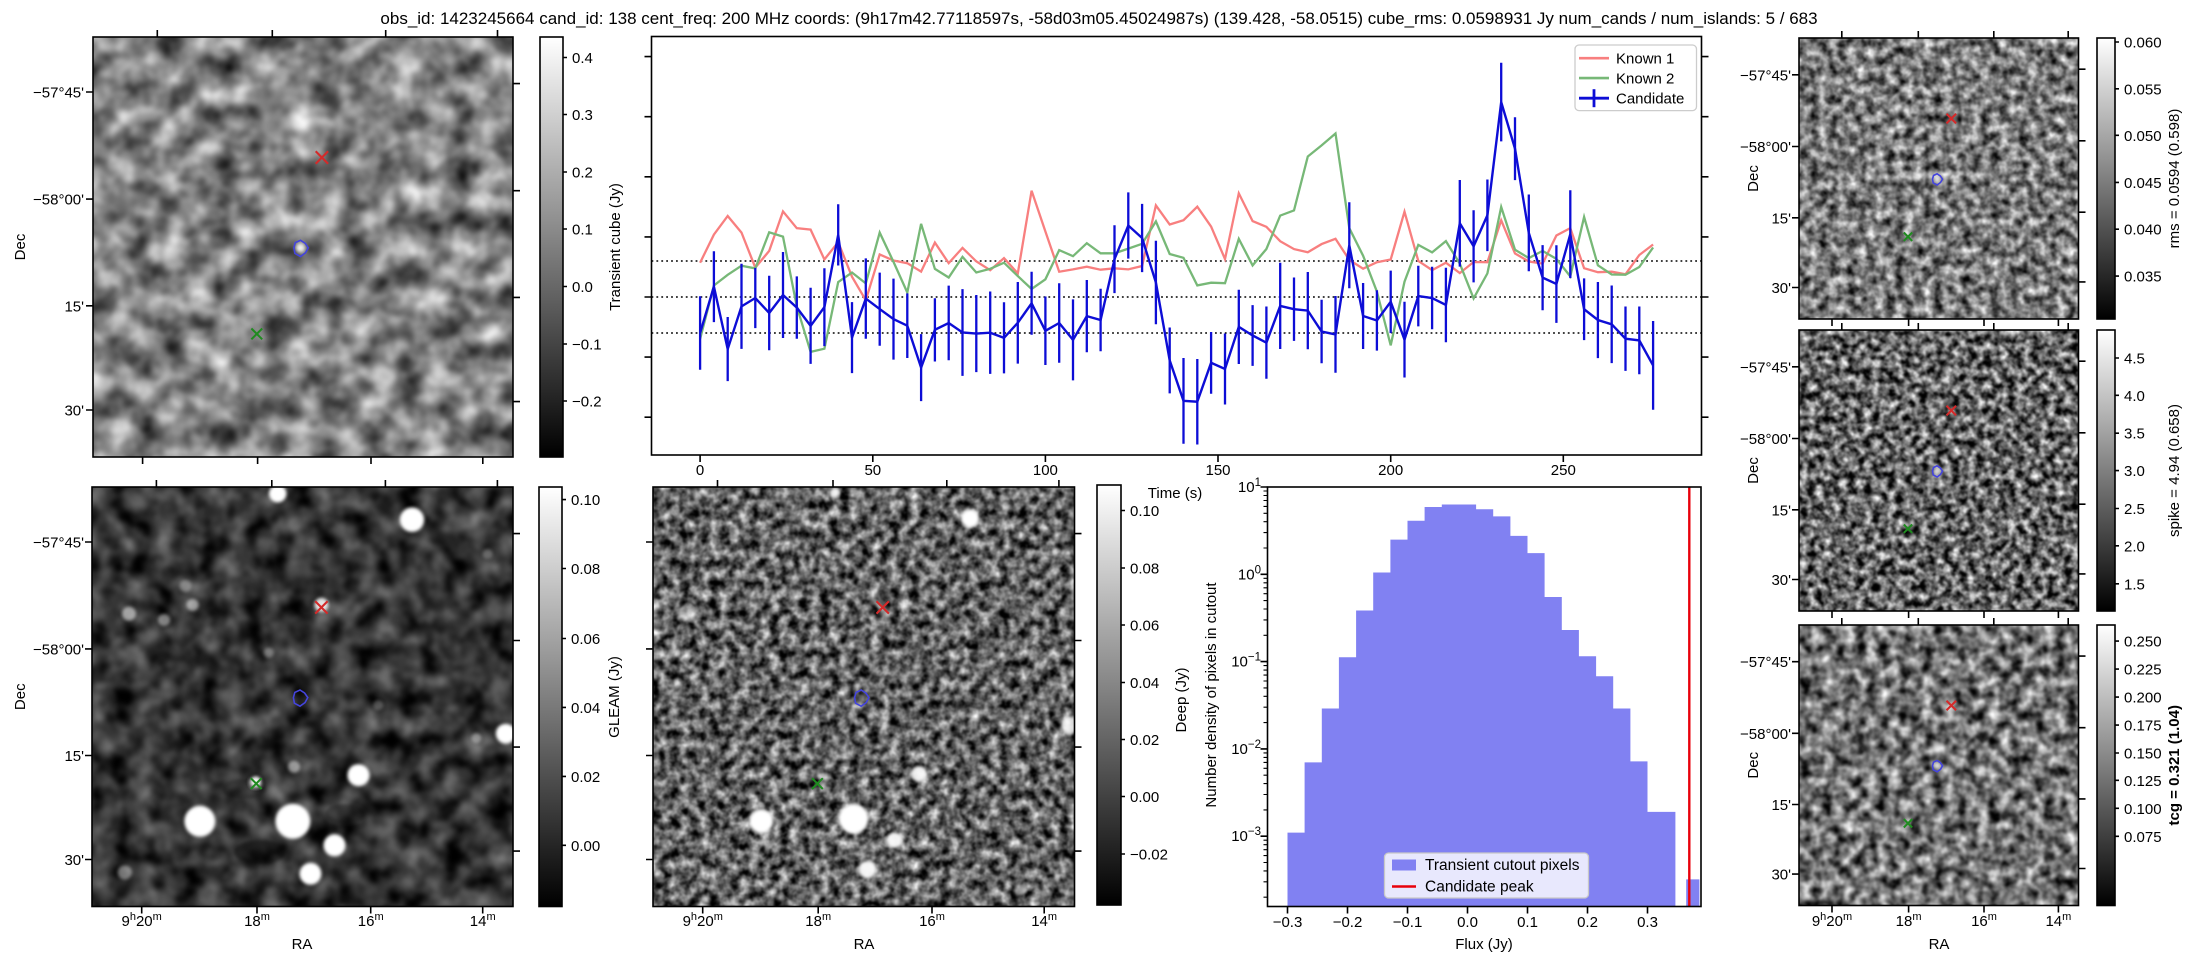 The height and width of the screenshot is (965, 2193). What do you see at coordinates (700, 470) in the screenshot?
I see `svg-text: 0` at bounding box center [700, 470].